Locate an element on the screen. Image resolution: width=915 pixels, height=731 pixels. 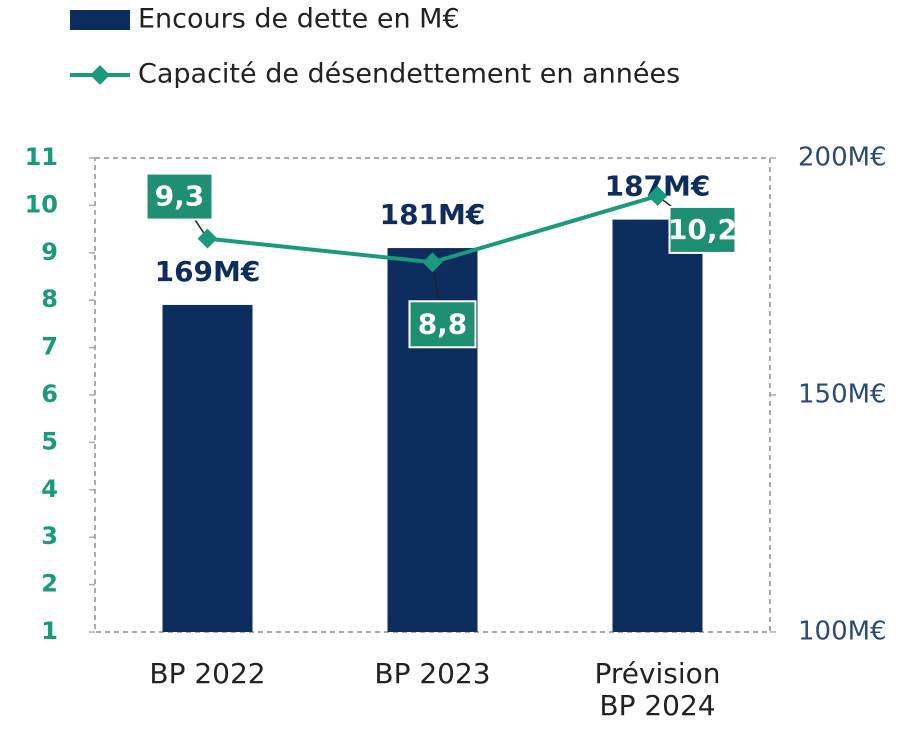
legend-label: Capacité de désendettement en années is located at coordinates (409, 74).